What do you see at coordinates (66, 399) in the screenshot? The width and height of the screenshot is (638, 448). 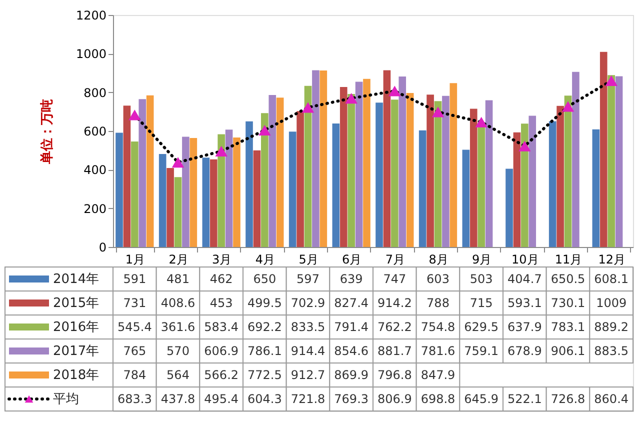 I see `legend-label: 平均` at bounding box center [66, 399].